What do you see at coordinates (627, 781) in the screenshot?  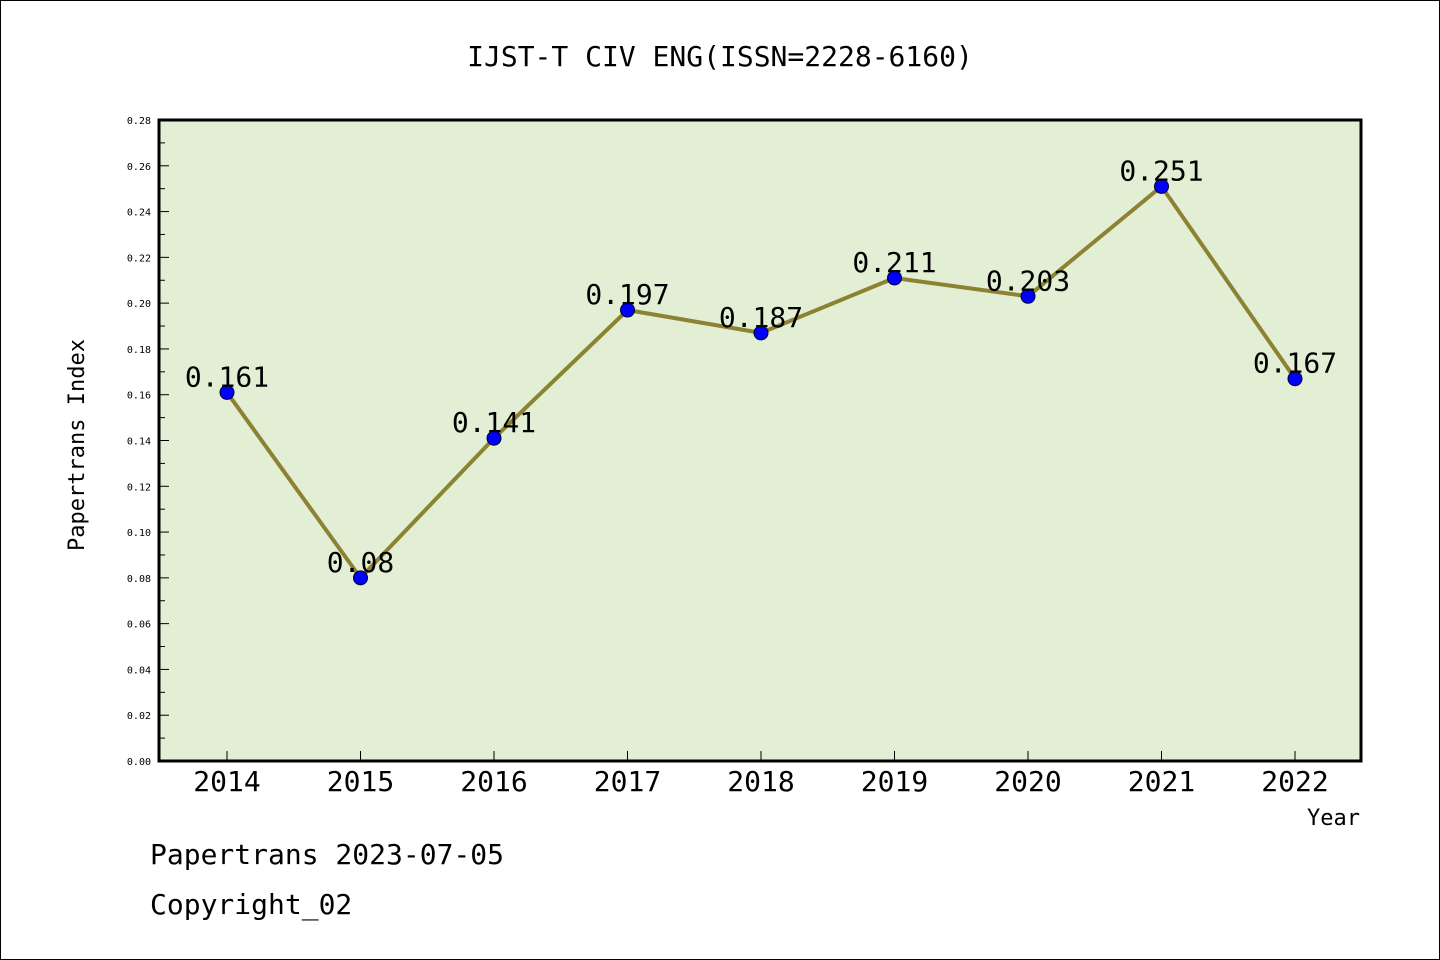 I see `x-tick-label: 2017` at bounding box center [627, 781].